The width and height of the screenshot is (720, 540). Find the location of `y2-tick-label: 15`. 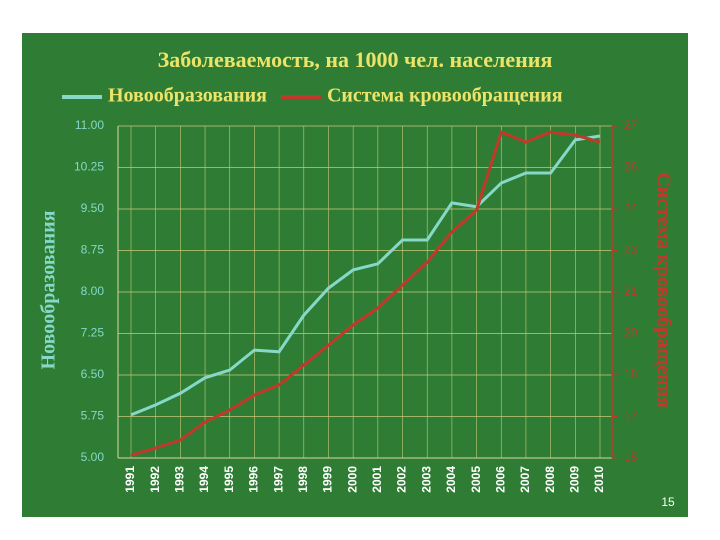

y2-tick-label: 15 is located at coordinates (631, 457).